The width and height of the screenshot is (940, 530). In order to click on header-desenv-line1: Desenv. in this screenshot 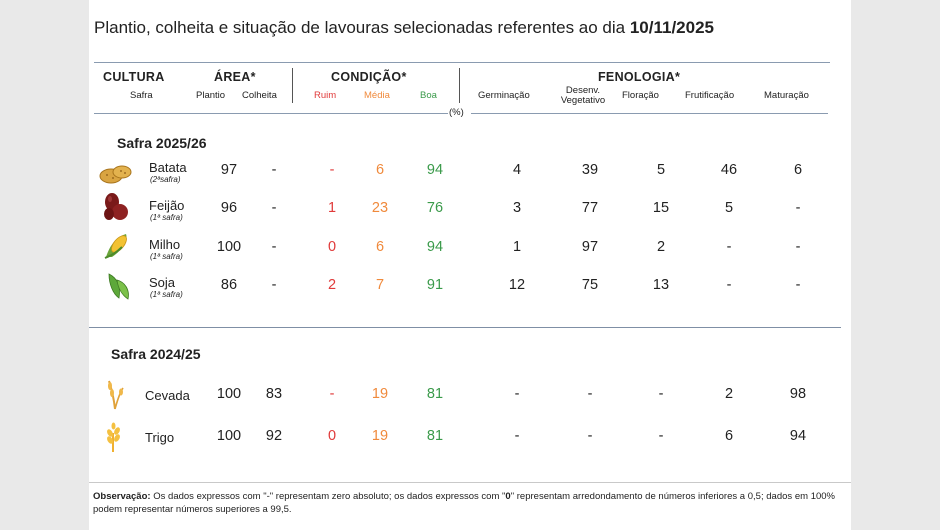, I will do `click(583, 90)`.